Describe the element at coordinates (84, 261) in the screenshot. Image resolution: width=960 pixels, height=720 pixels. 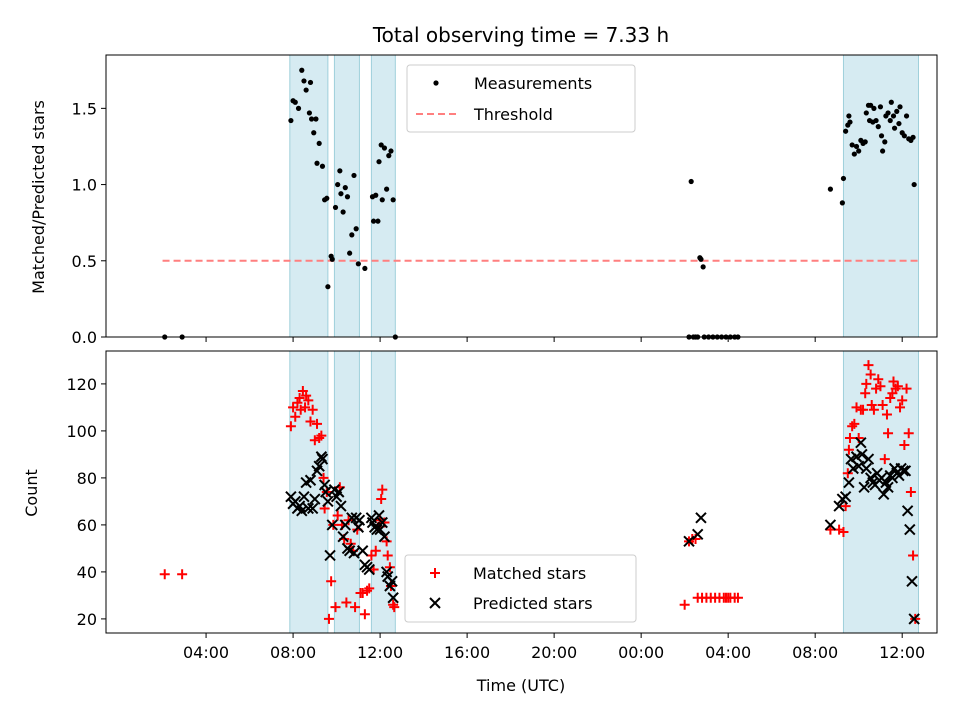
I see `y-tick-label-1: 0.5` at that location.